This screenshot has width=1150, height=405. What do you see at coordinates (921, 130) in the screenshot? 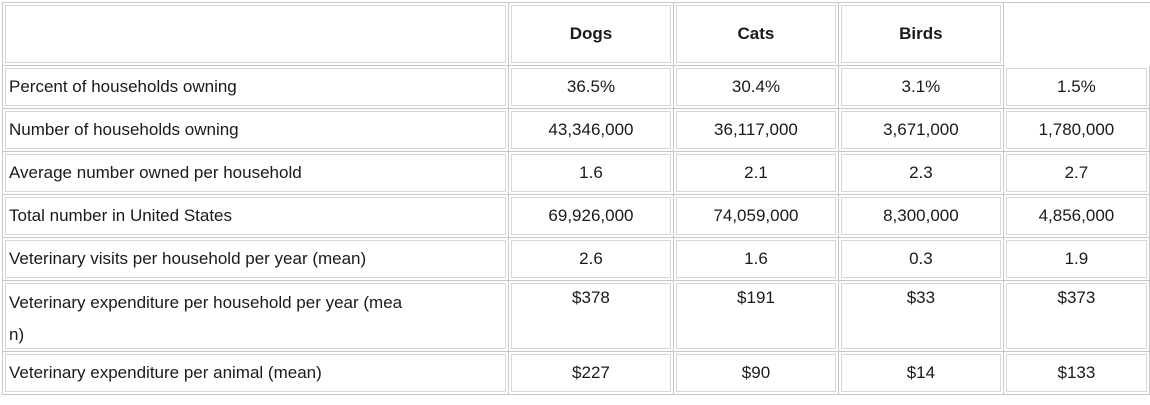
I see `table-cell: 3,671,000` at bounding box center [921, 130].